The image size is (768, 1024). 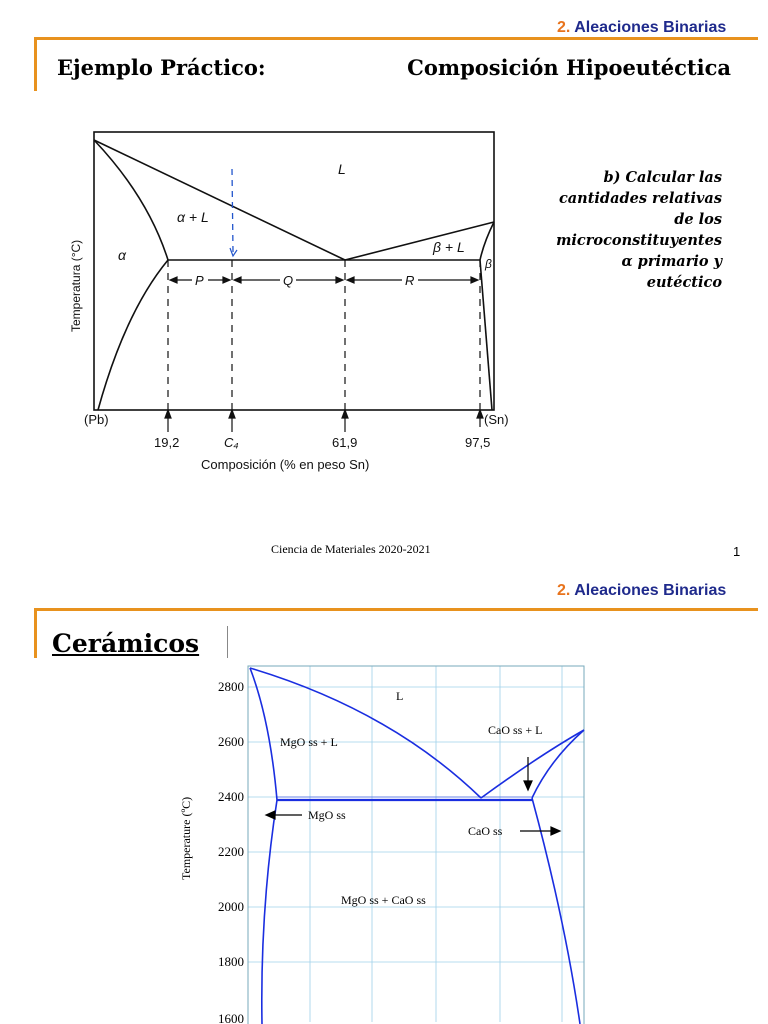 I want to click on segment-q: Q, so click(x=288, y=280).